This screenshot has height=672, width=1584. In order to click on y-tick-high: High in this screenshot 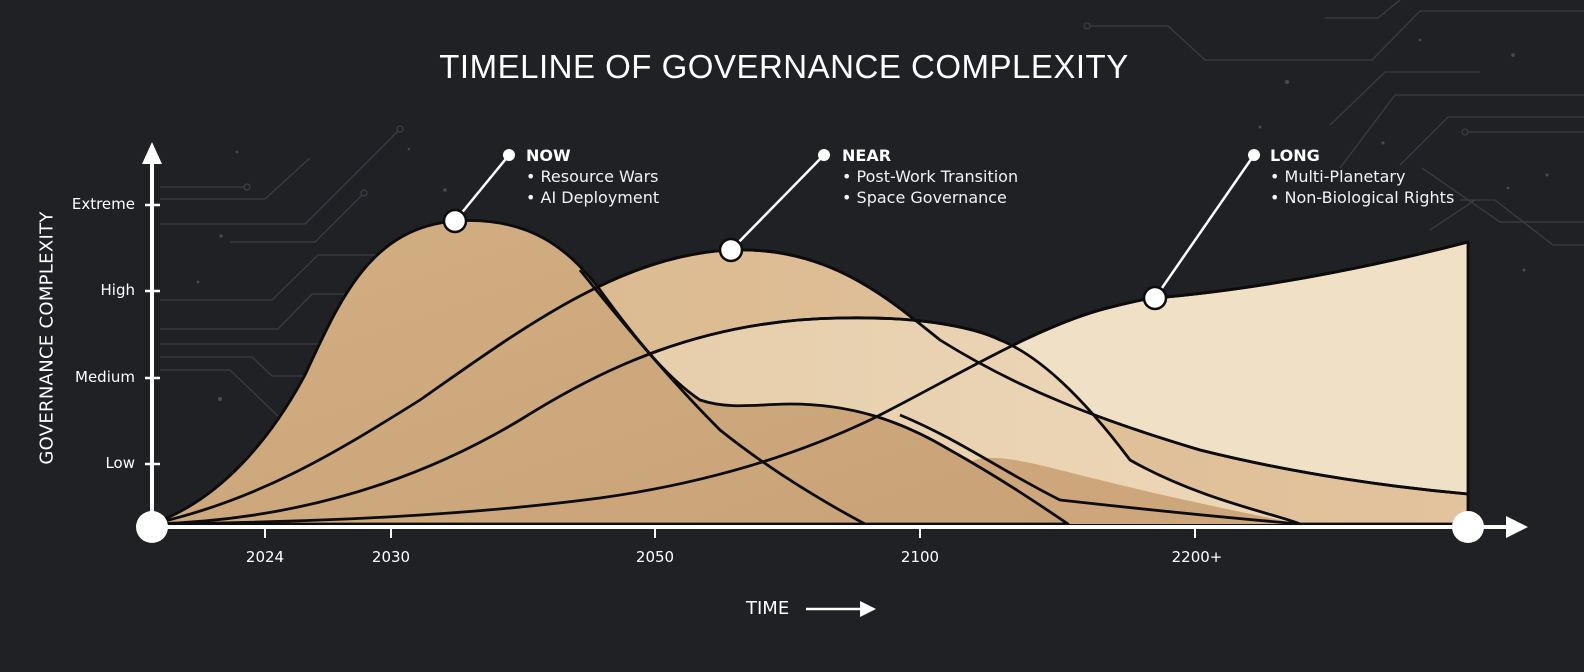, I will do `click(117, 290)`.